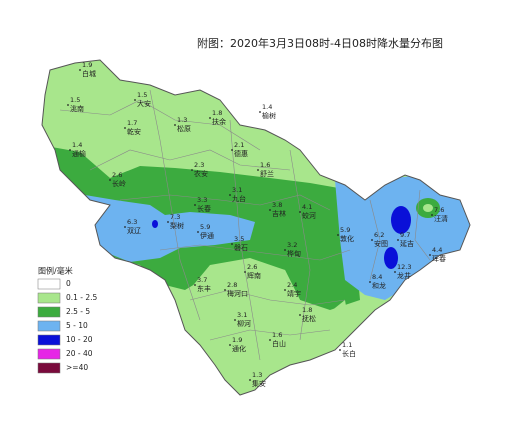 The image size is (517, 421). I want to click on station-name: 松原, so click(184, 128).